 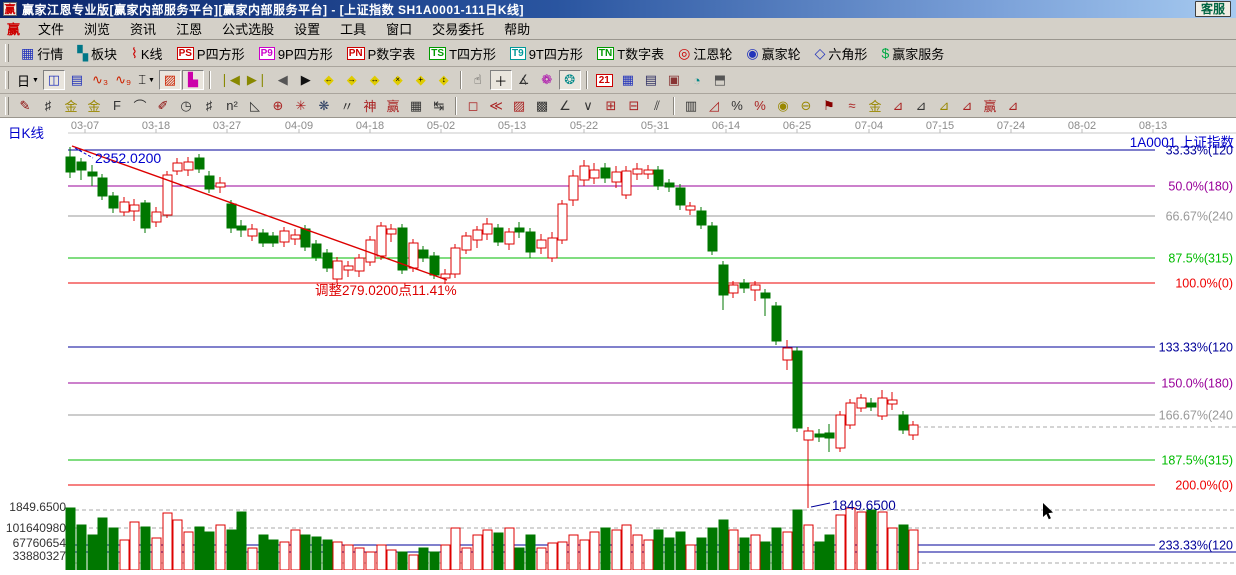 I want to click on menu-item-8: 交易委托, so click(x=458, y=29).